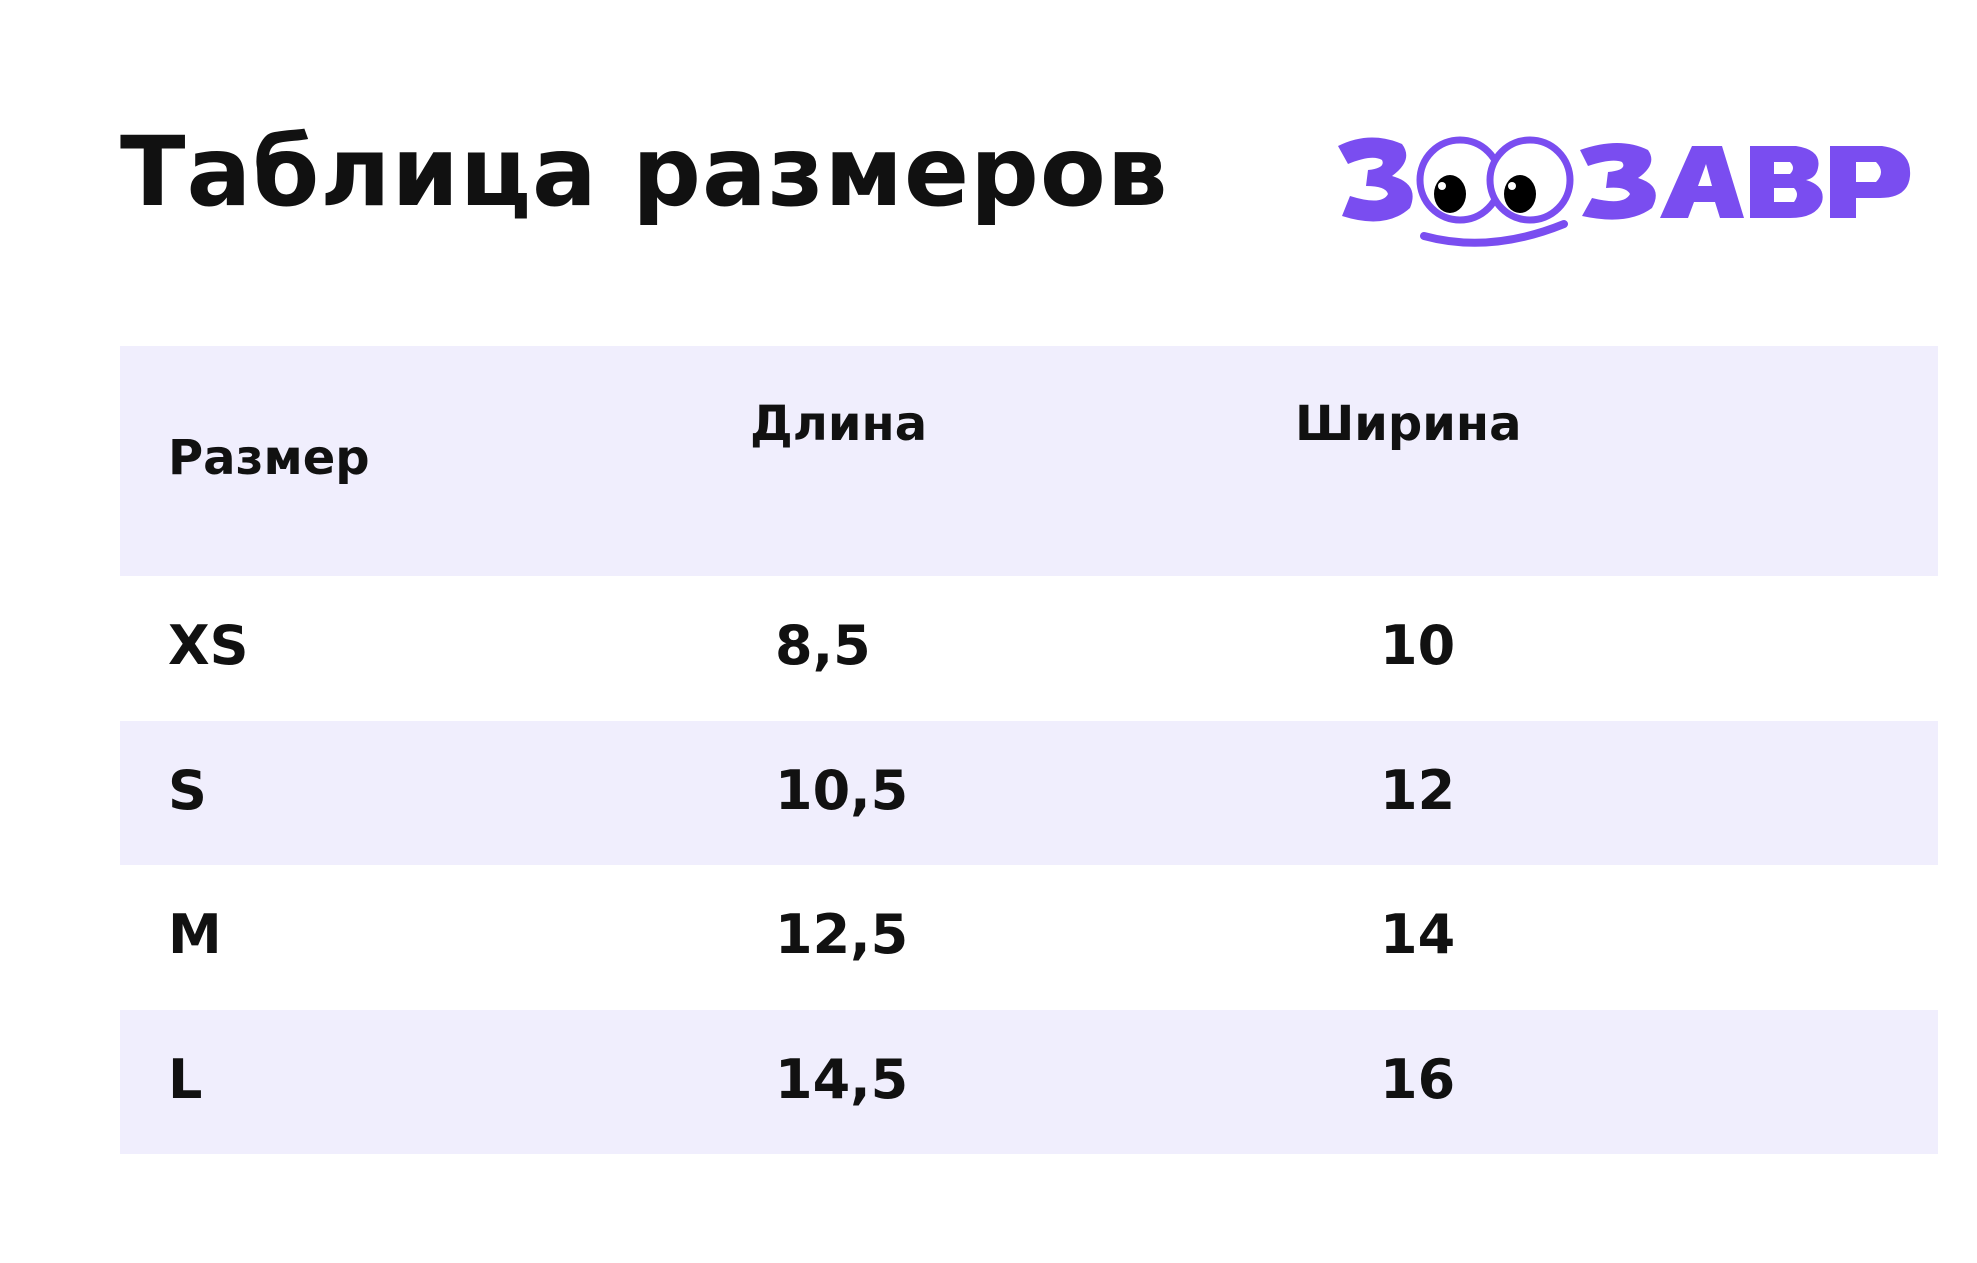  Describe the element at coordinates (1479, 243) in the screenshot. I see `logo-tongue` at that location.